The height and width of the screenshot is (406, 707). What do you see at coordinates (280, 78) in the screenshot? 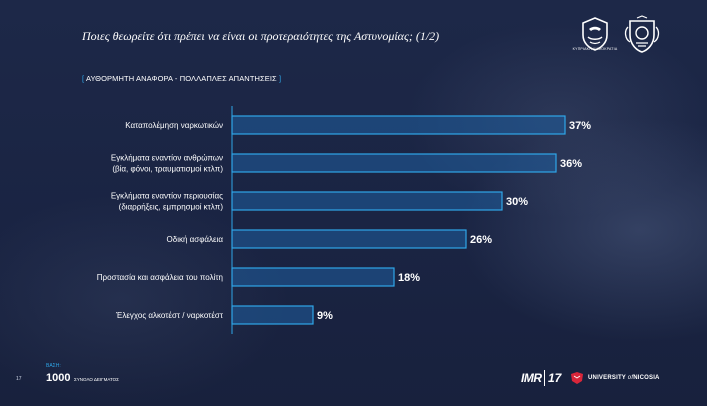
I see `bracket-close: ]` at bounding box center [280, 78].